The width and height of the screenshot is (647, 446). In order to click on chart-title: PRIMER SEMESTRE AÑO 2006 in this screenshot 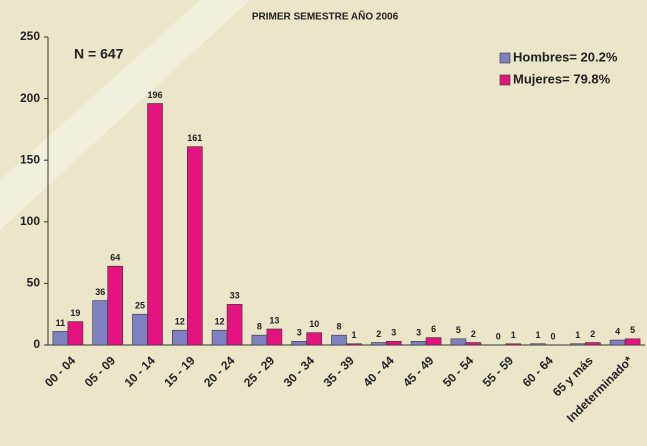, I will do `click(325, 16)`.